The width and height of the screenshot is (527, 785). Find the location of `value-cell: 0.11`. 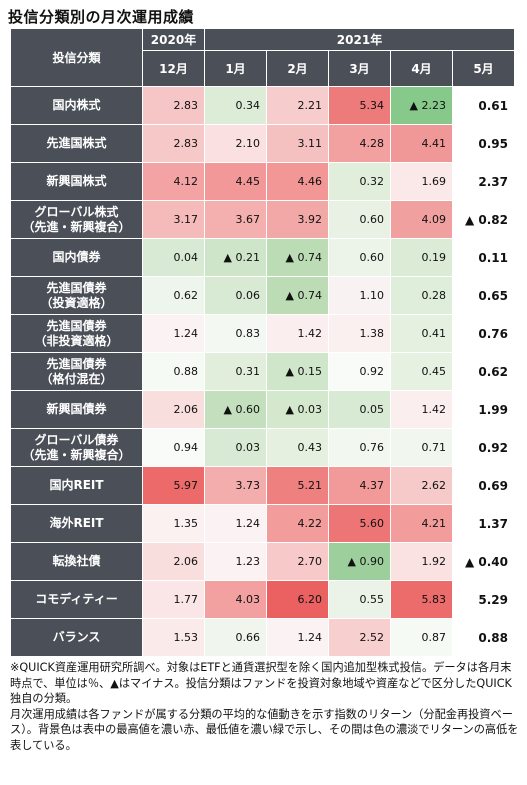

value-cell: 0.11 is located at coordinates (483, 257).